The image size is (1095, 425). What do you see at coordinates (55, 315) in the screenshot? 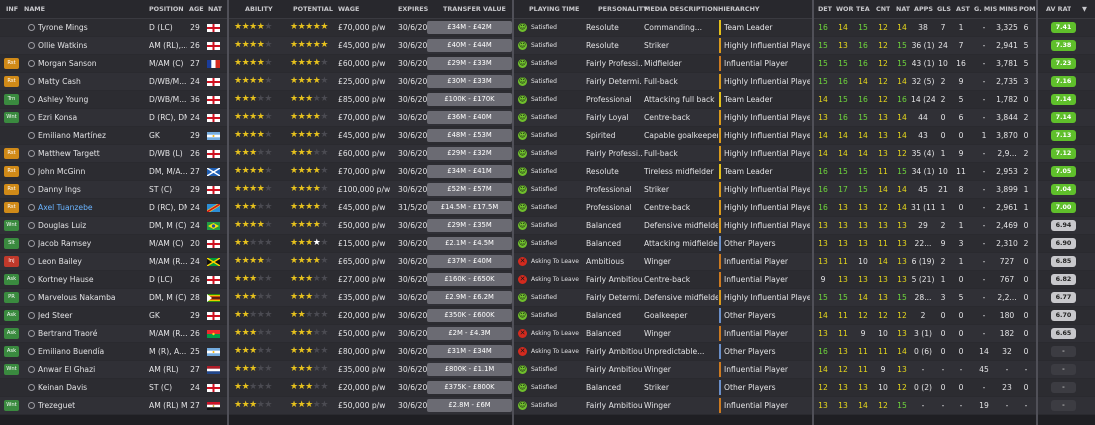
I see `player-name: Jed Steer` at bounding box center [55, 315].